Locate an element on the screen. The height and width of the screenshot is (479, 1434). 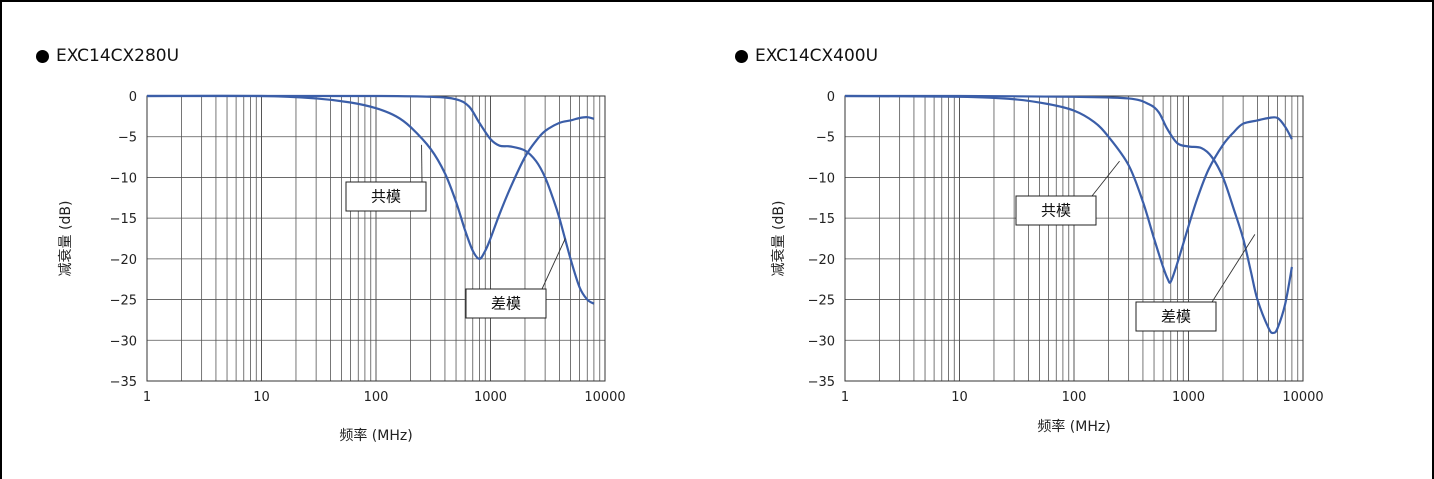
chart-title-left: EXC14CX280U is located at coordinates (107, 56).